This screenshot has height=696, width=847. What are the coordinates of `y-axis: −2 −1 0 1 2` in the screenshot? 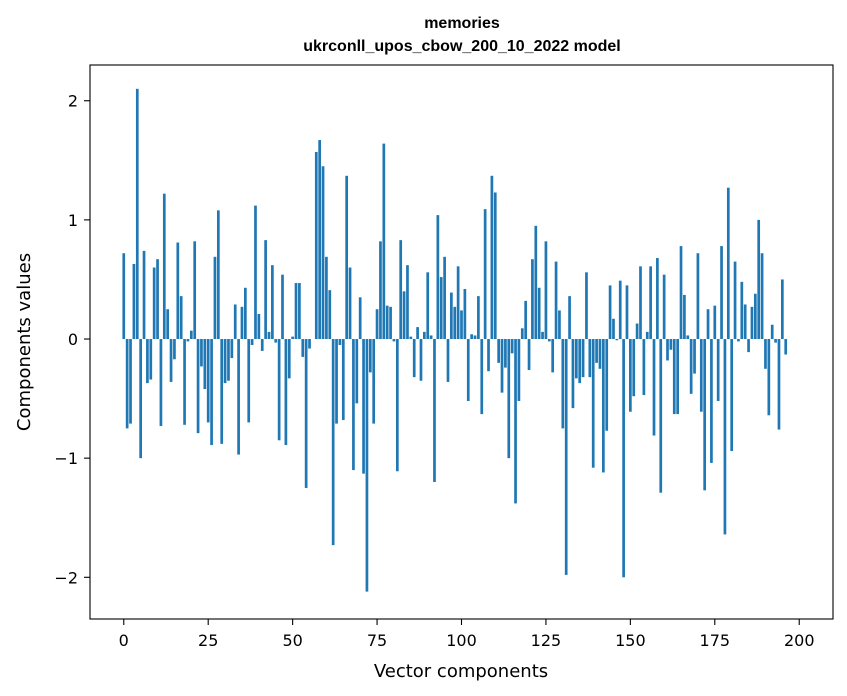 It's located at (72, 339).